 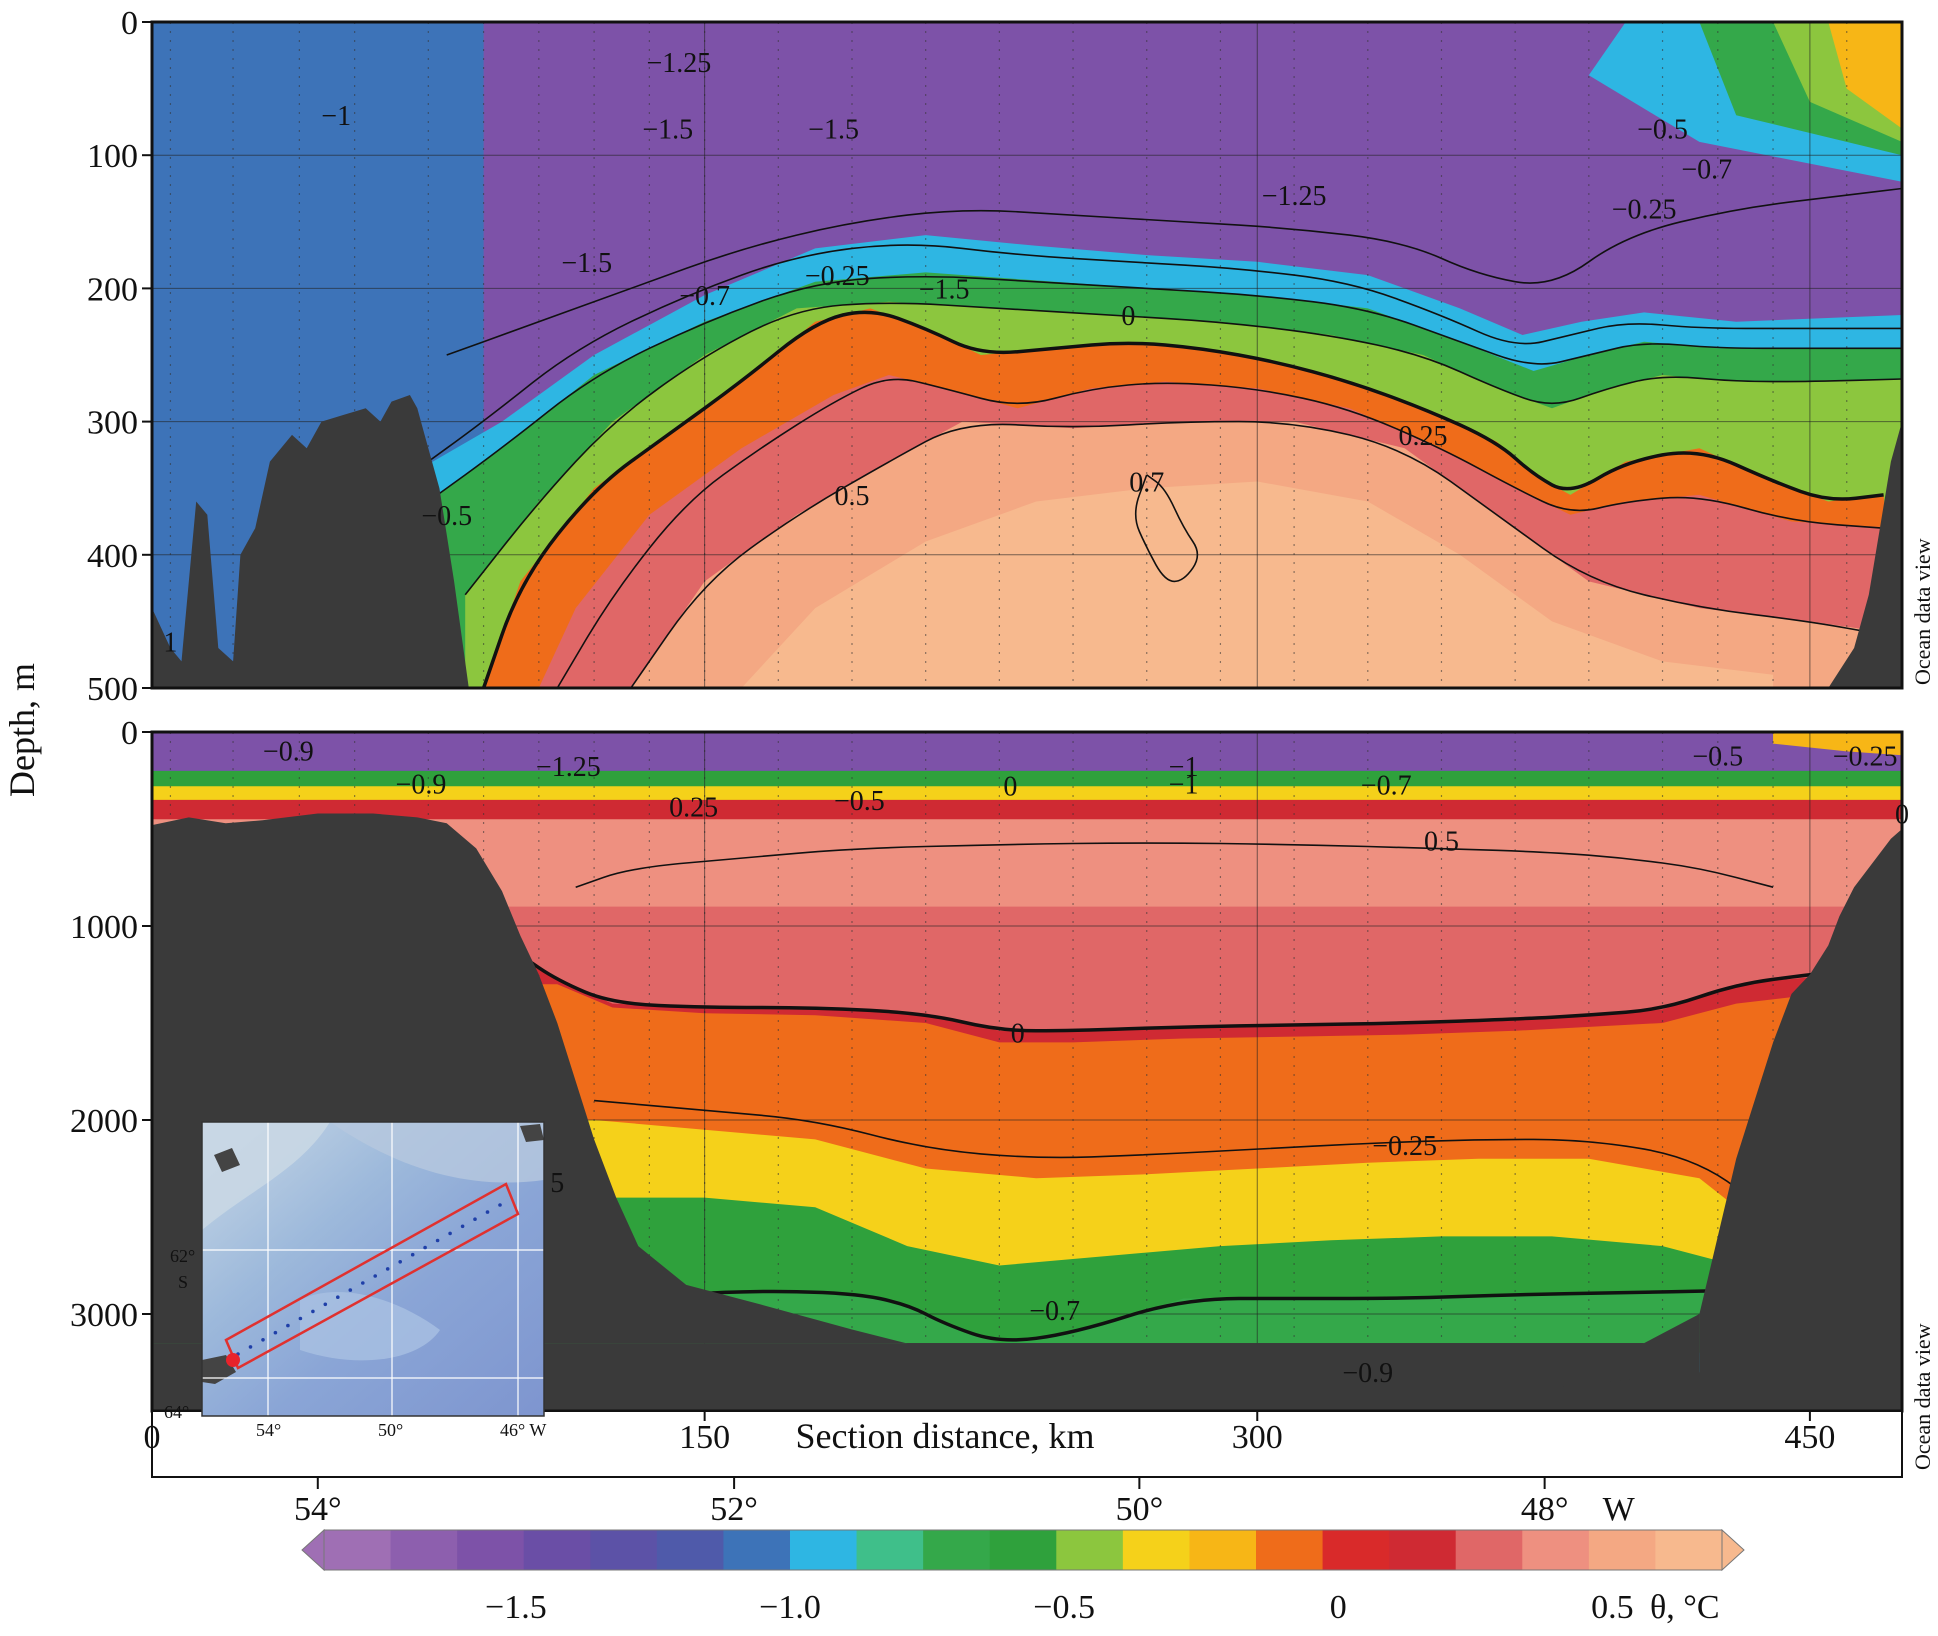 I want to click on colorbar-min-arrow, so click(x=313, y=1550).